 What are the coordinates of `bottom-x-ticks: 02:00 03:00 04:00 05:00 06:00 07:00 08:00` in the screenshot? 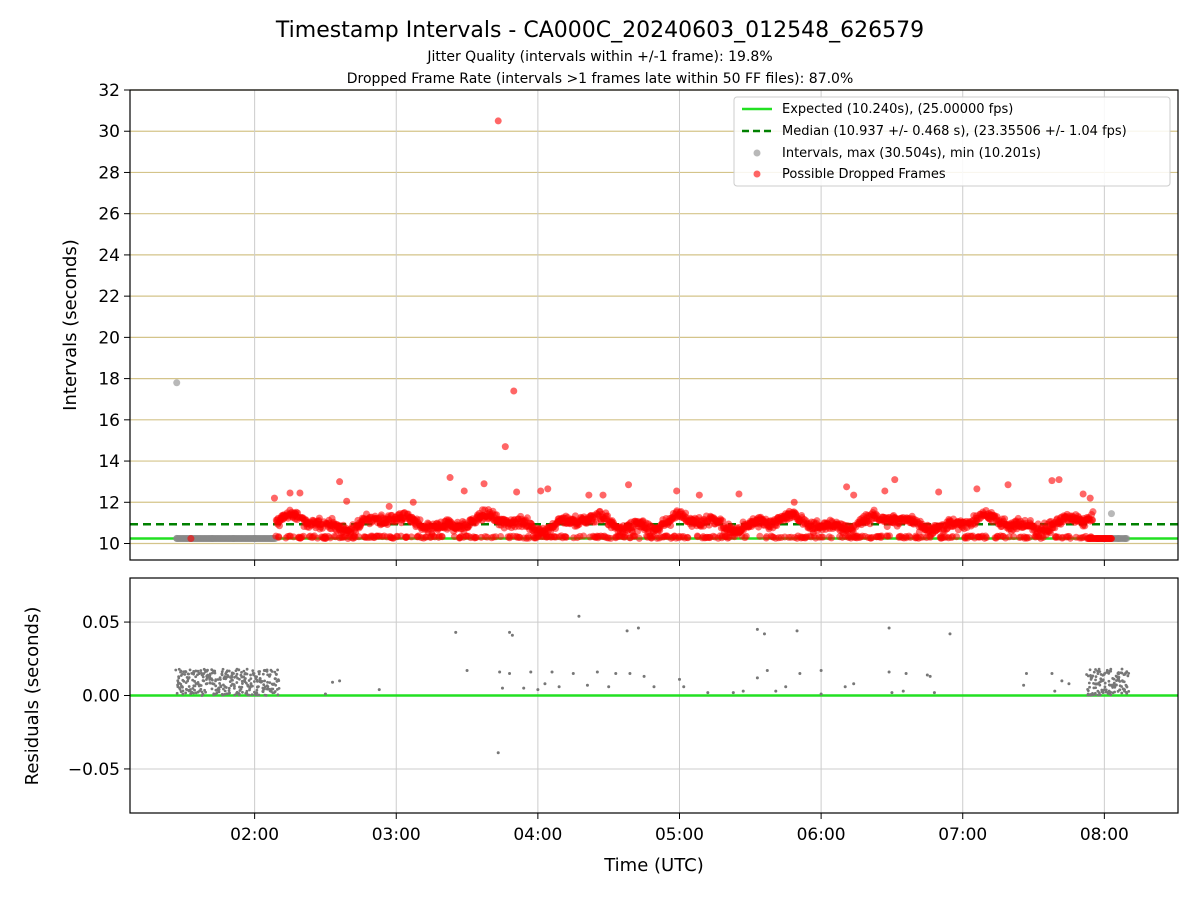 It's located at (679, 829).